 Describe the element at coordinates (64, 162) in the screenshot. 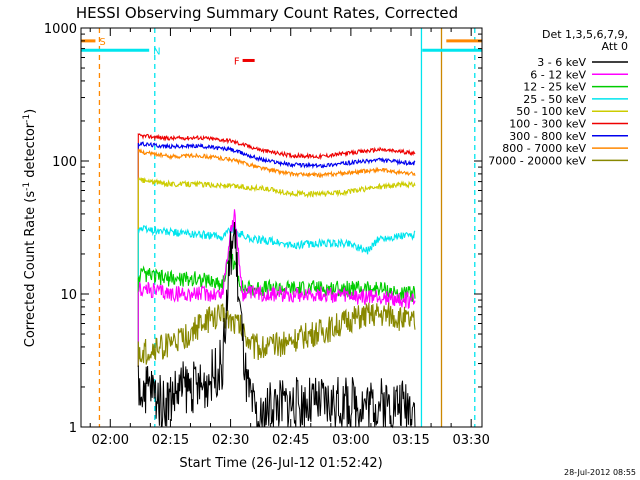

I see `y-tick-label: 100` at that location.